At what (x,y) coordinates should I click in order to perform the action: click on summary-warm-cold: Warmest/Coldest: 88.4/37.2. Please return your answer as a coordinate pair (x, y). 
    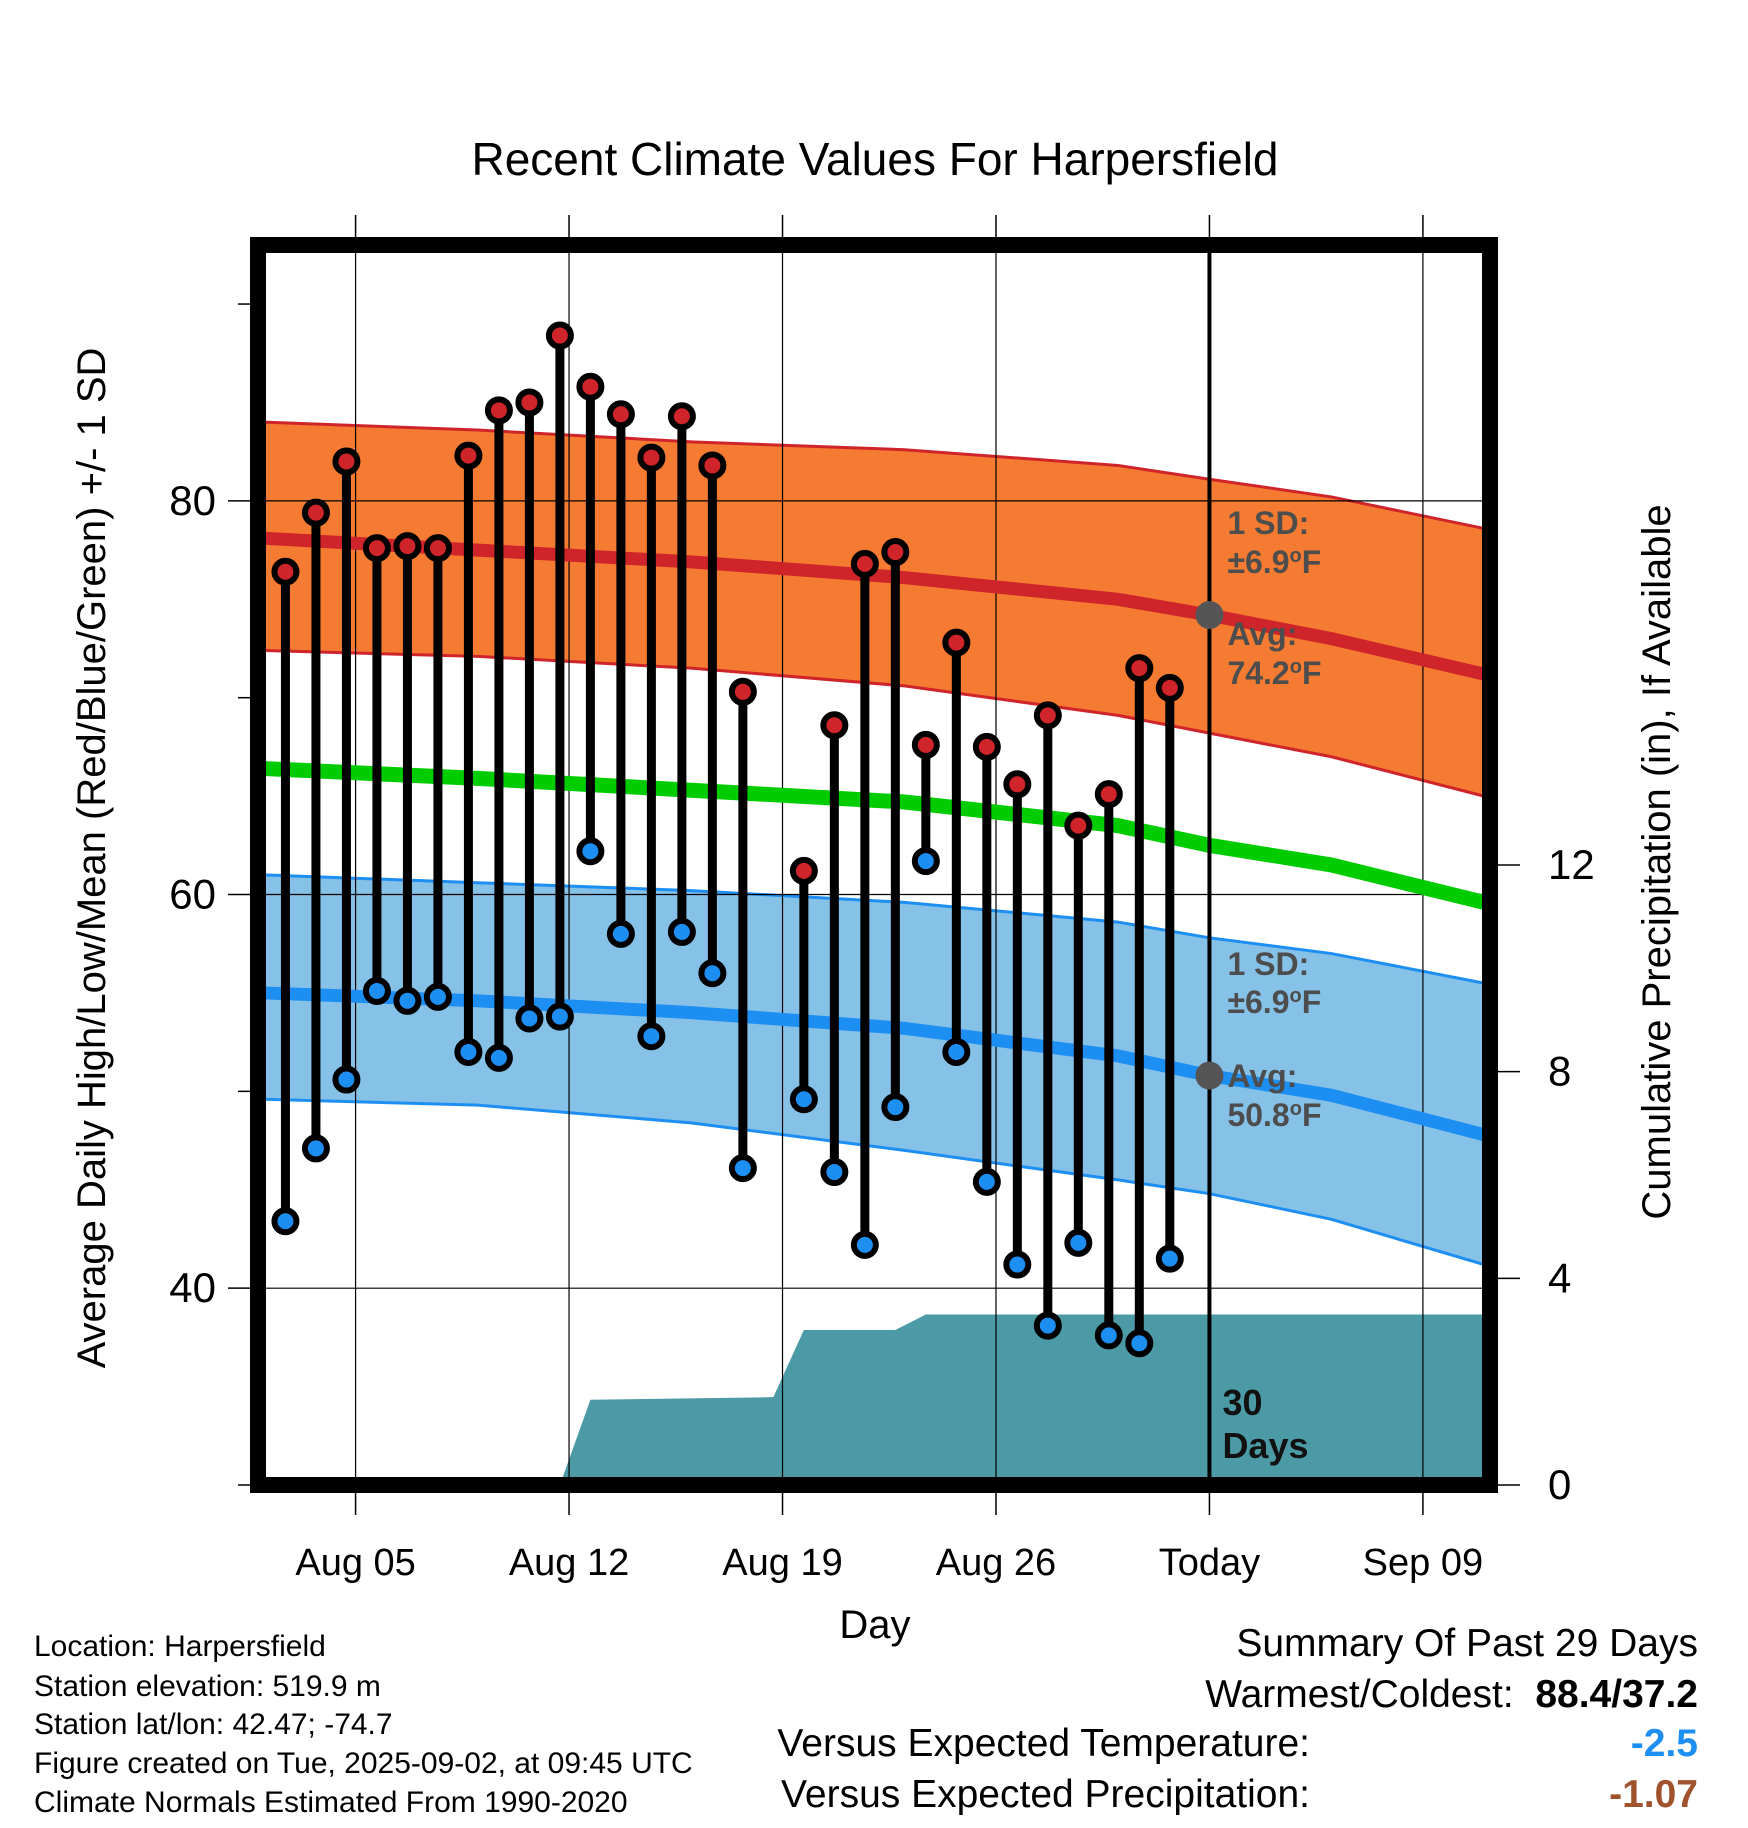
    Looking at the image, I should click on (1451, 1695).